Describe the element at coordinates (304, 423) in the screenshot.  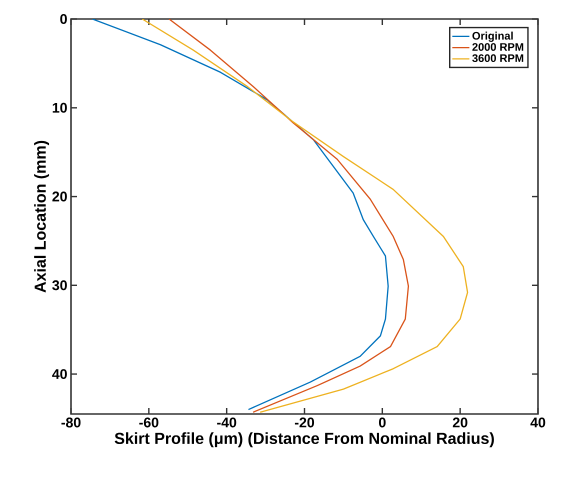
I see `x-tick-label: -20` at that location.